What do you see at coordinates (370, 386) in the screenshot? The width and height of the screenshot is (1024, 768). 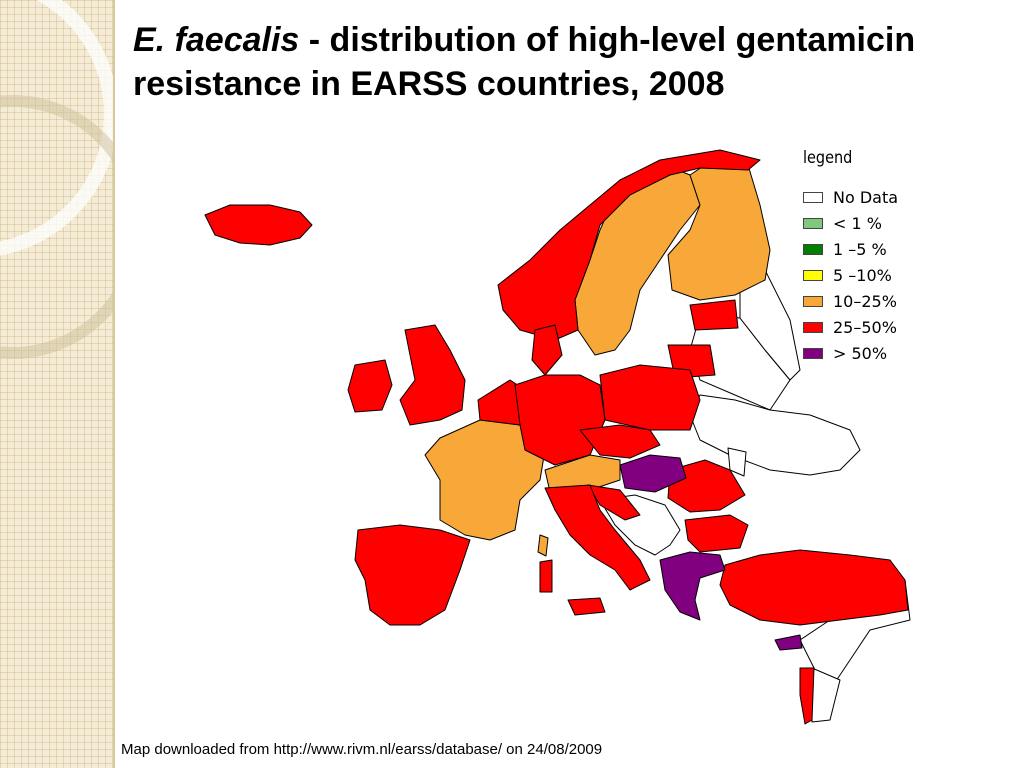 I see `region-ireland` at bounding box center [370, 386].